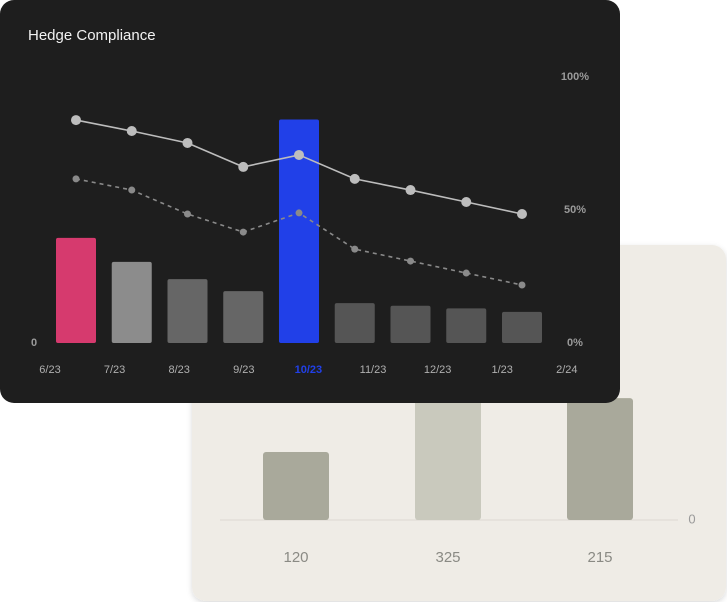 This screenshot has width=727, height=602. Describe the element at coordinates (447, 557) in the screenshot. I see `value-label: 325` at that location.